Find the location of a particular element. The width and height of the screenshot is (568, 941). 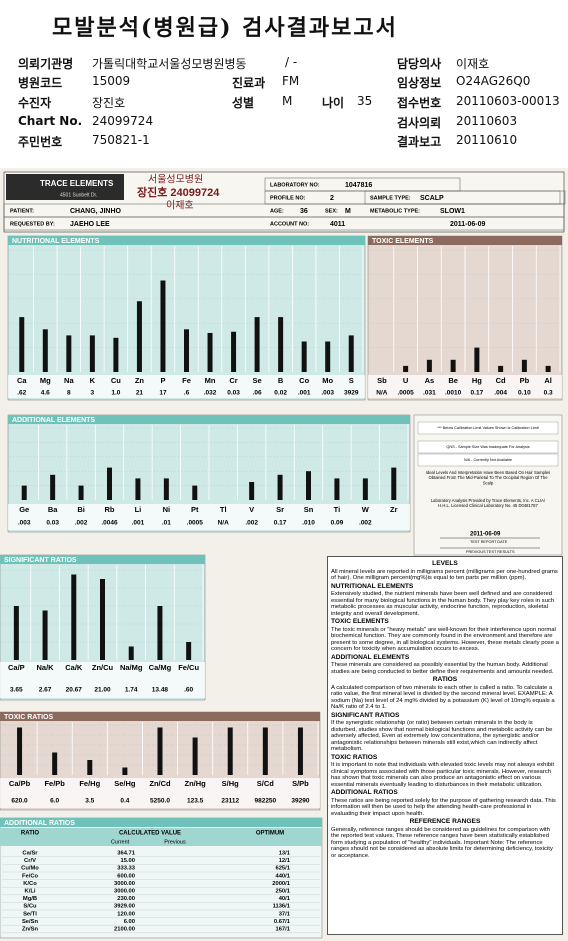

value: 0.17 is located at coordinates (477, 393).